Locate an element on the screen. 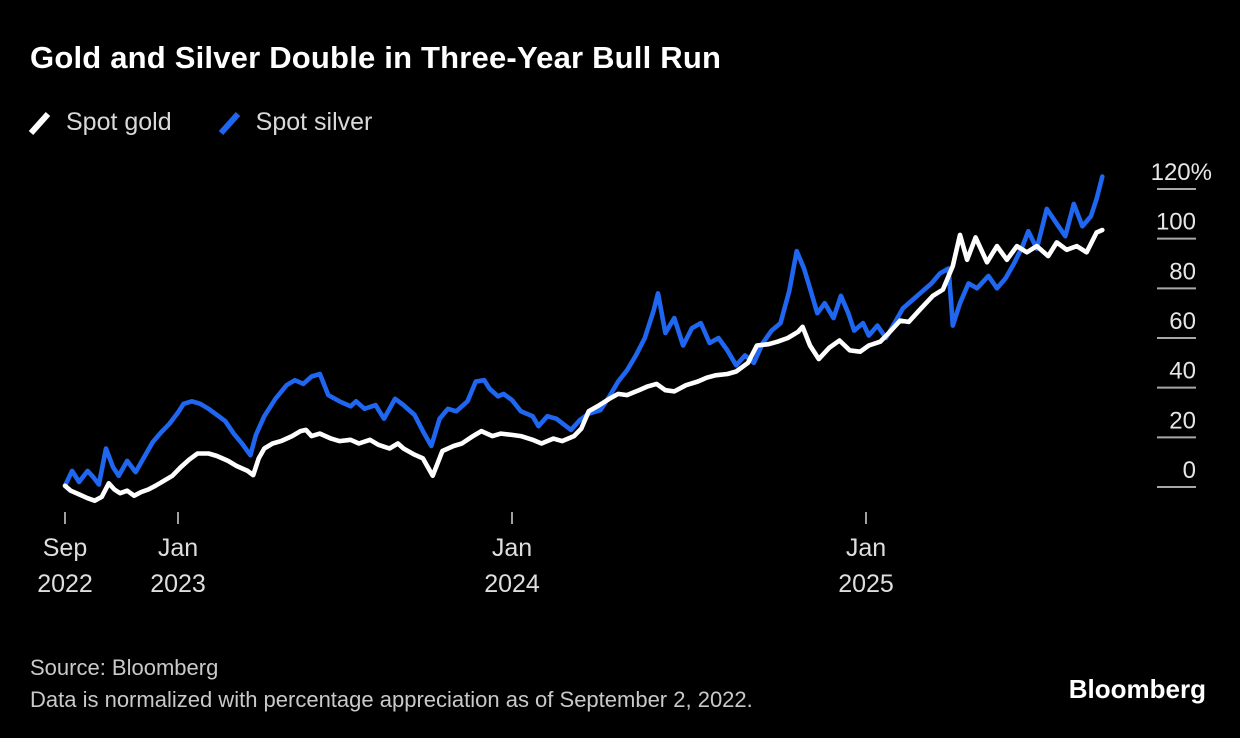  legend-label-gold: Spot gold is located at coordinates (119, 122).